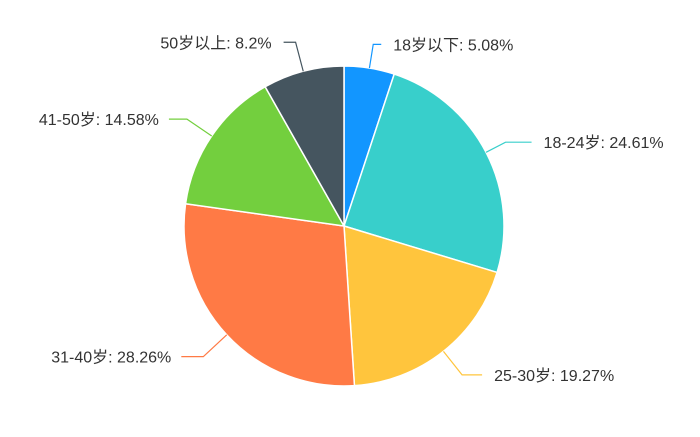  What do you see at coordinates (453, 45) in the screenshot?
I see `slice-label-1: 18岁以下: 5.08%` at bounding box center [453, 45].